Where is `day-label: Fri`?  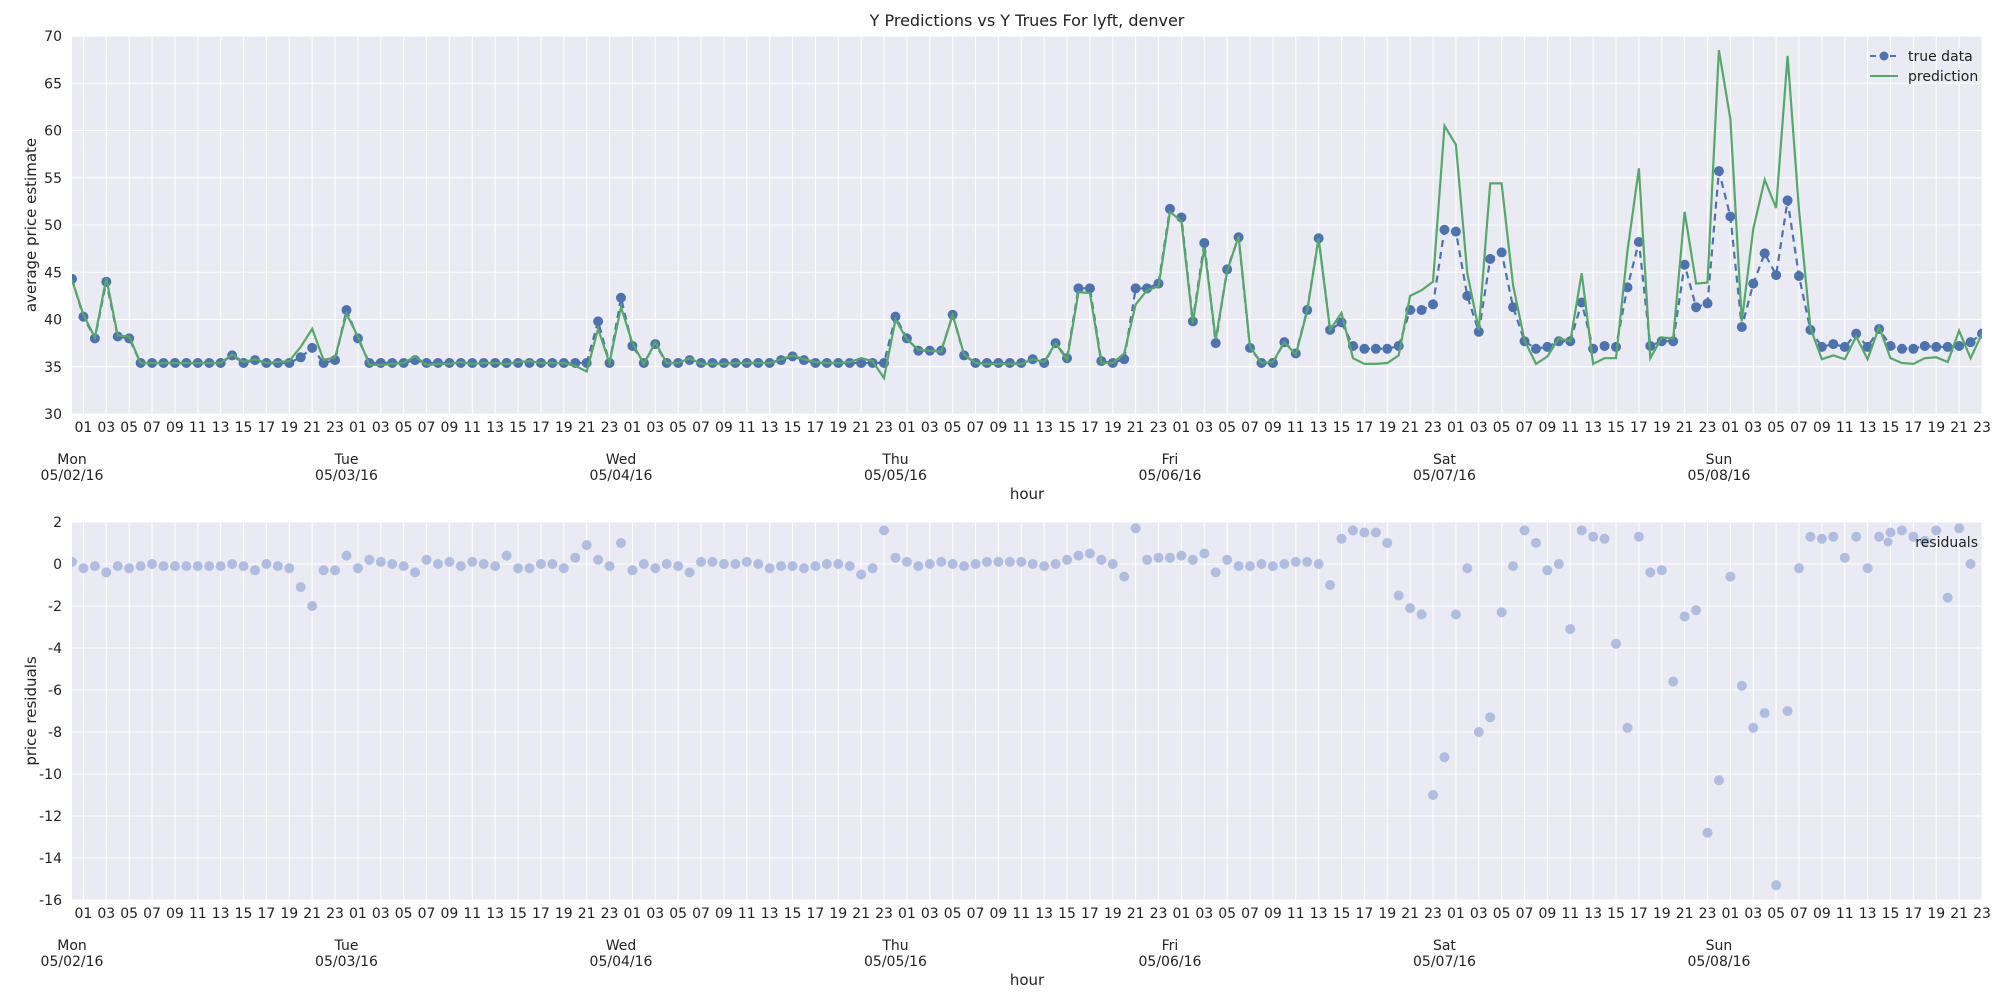 day-label: Fri is located at coordinates (1170, 460).